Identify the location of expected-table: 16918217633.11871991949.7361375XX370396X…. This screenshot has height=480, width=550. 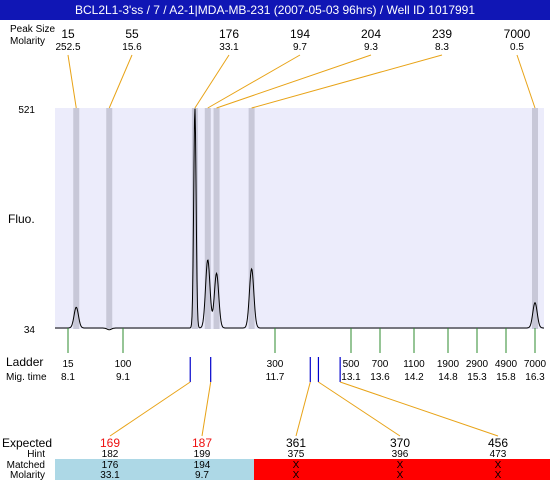
(304, 458).